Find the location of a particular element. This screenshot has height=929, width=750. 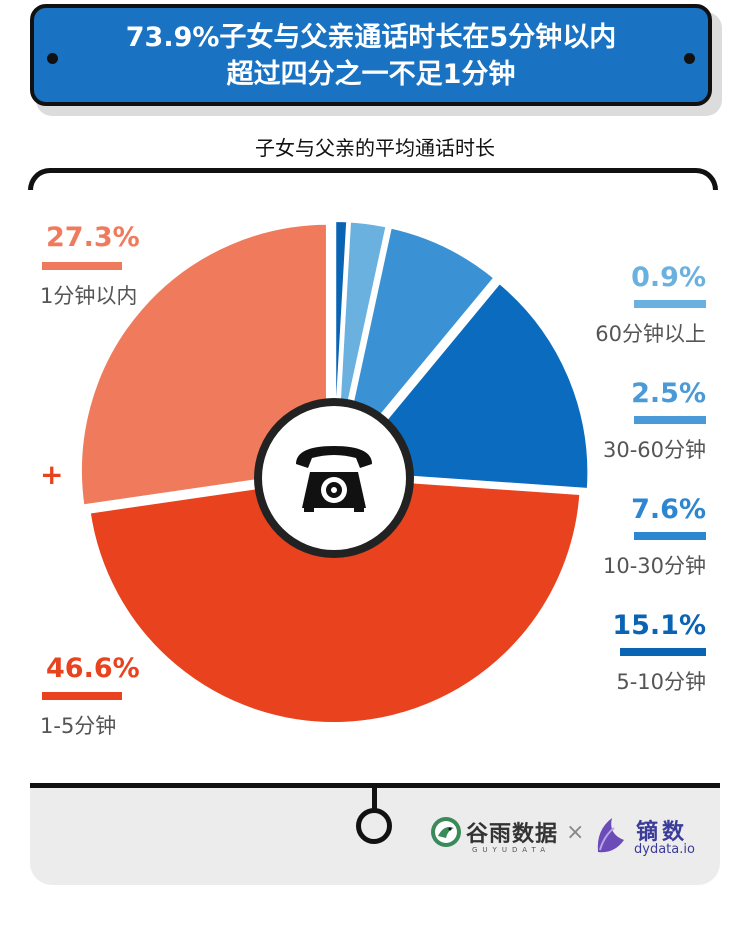

guyu-logo-subtext: GUYUDATA is located at coordinates (511, 850).